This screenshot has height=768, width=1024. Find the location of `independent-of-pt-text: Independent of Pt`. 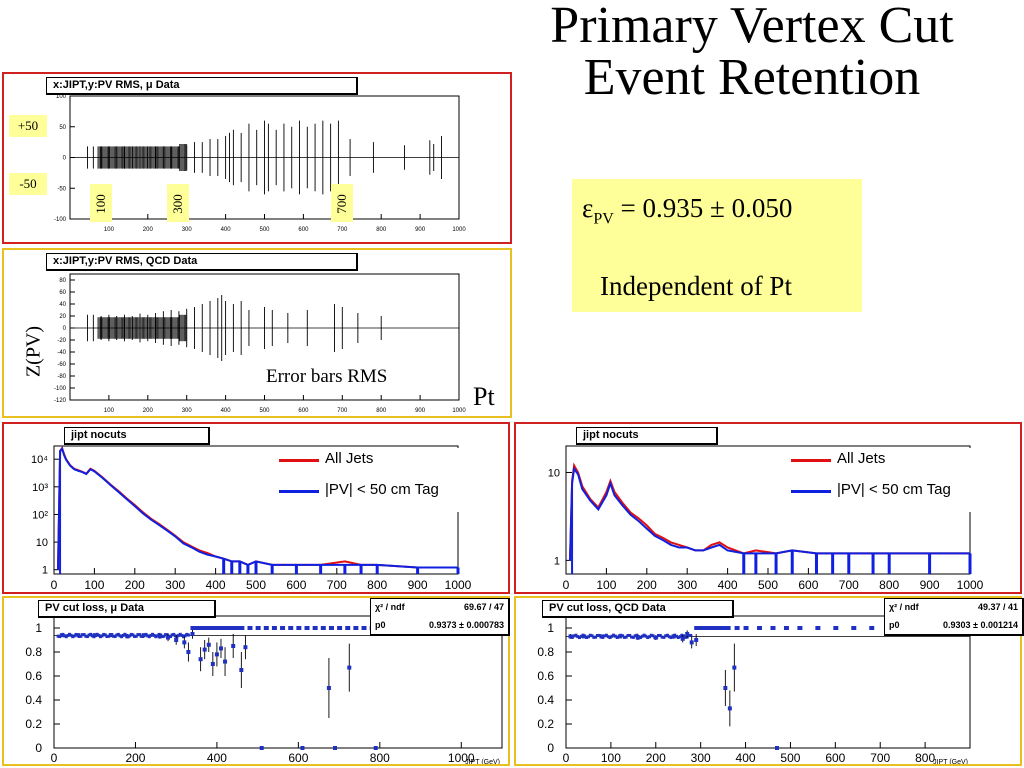

independent-of-pt-text: Independent of Pt is located at coordinates (696, 286).